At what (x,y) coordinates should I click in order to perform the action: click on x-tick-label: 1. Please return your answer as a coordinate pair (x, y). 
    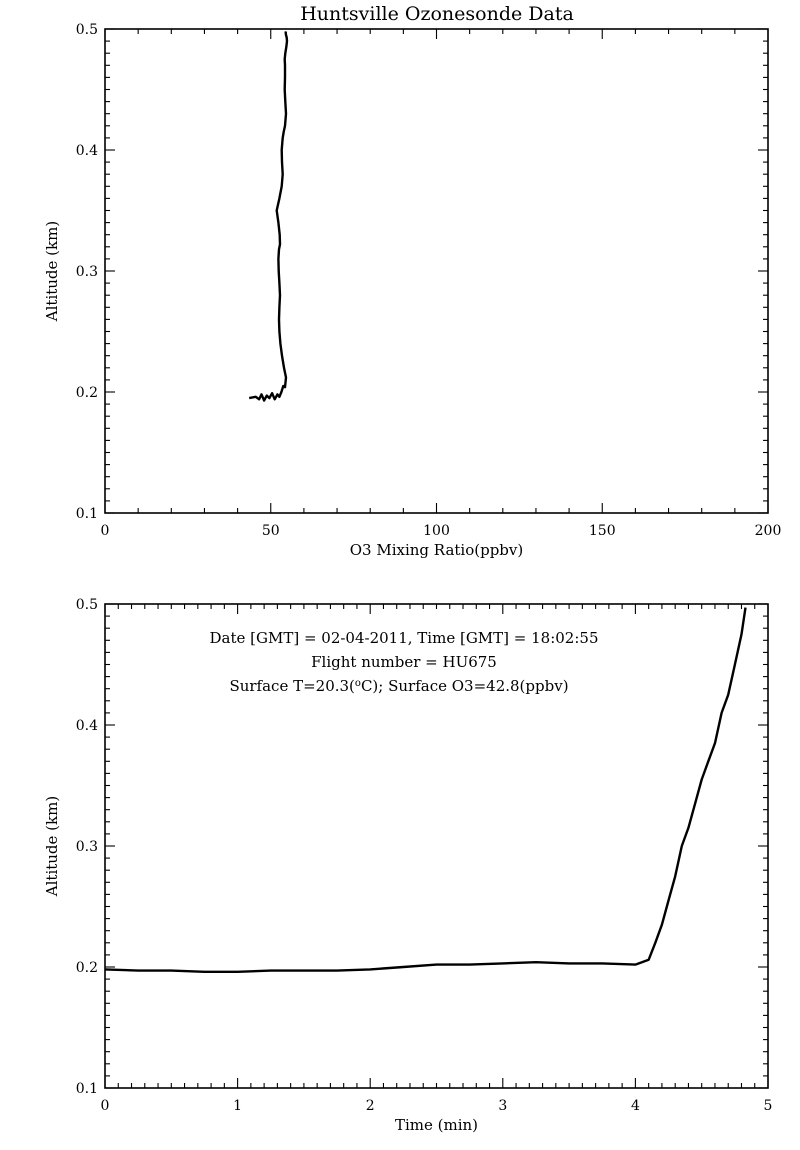
    Looking at the image, I should click on (237, 1106).